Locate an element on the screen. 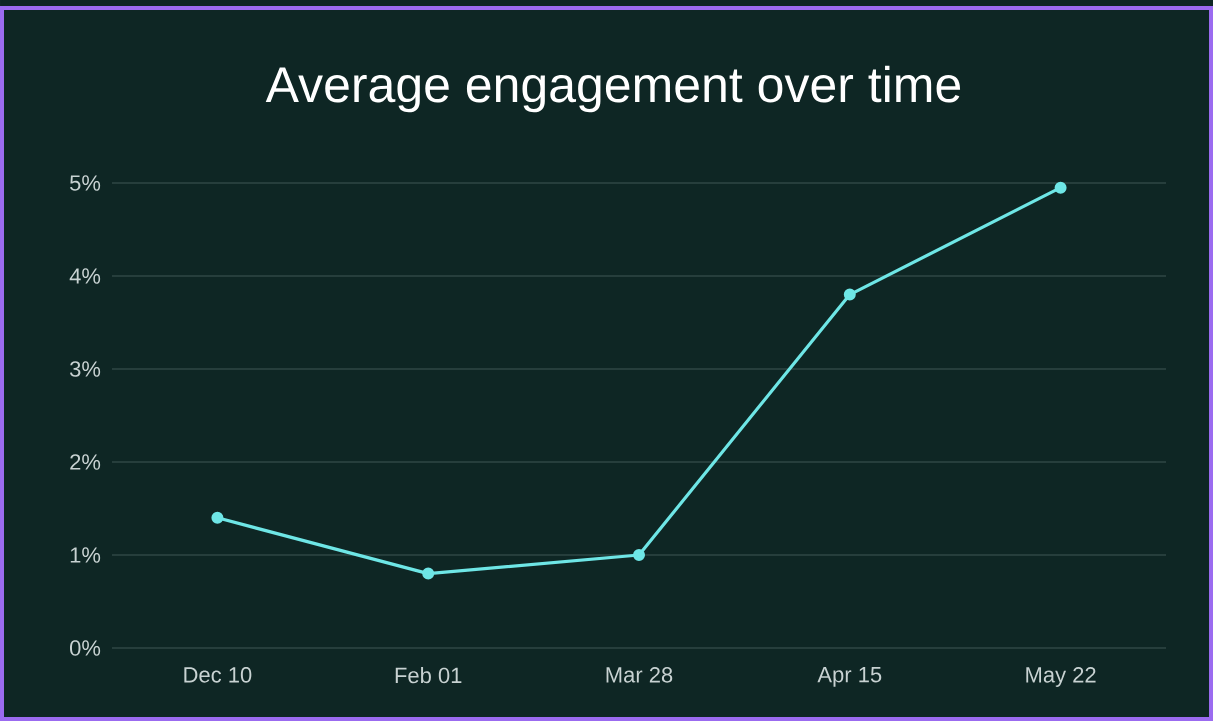 This screenshot has width=1213, height=721. x-tick-label: Apr 15 is located at coordinates (849, 677).